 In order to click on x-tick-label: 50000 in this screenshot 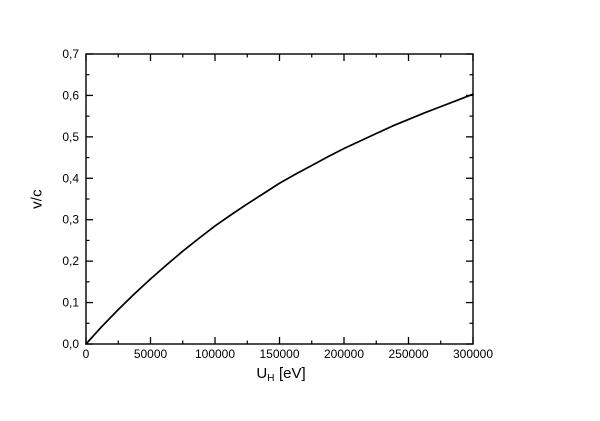, I will do `click(151, 354)`.